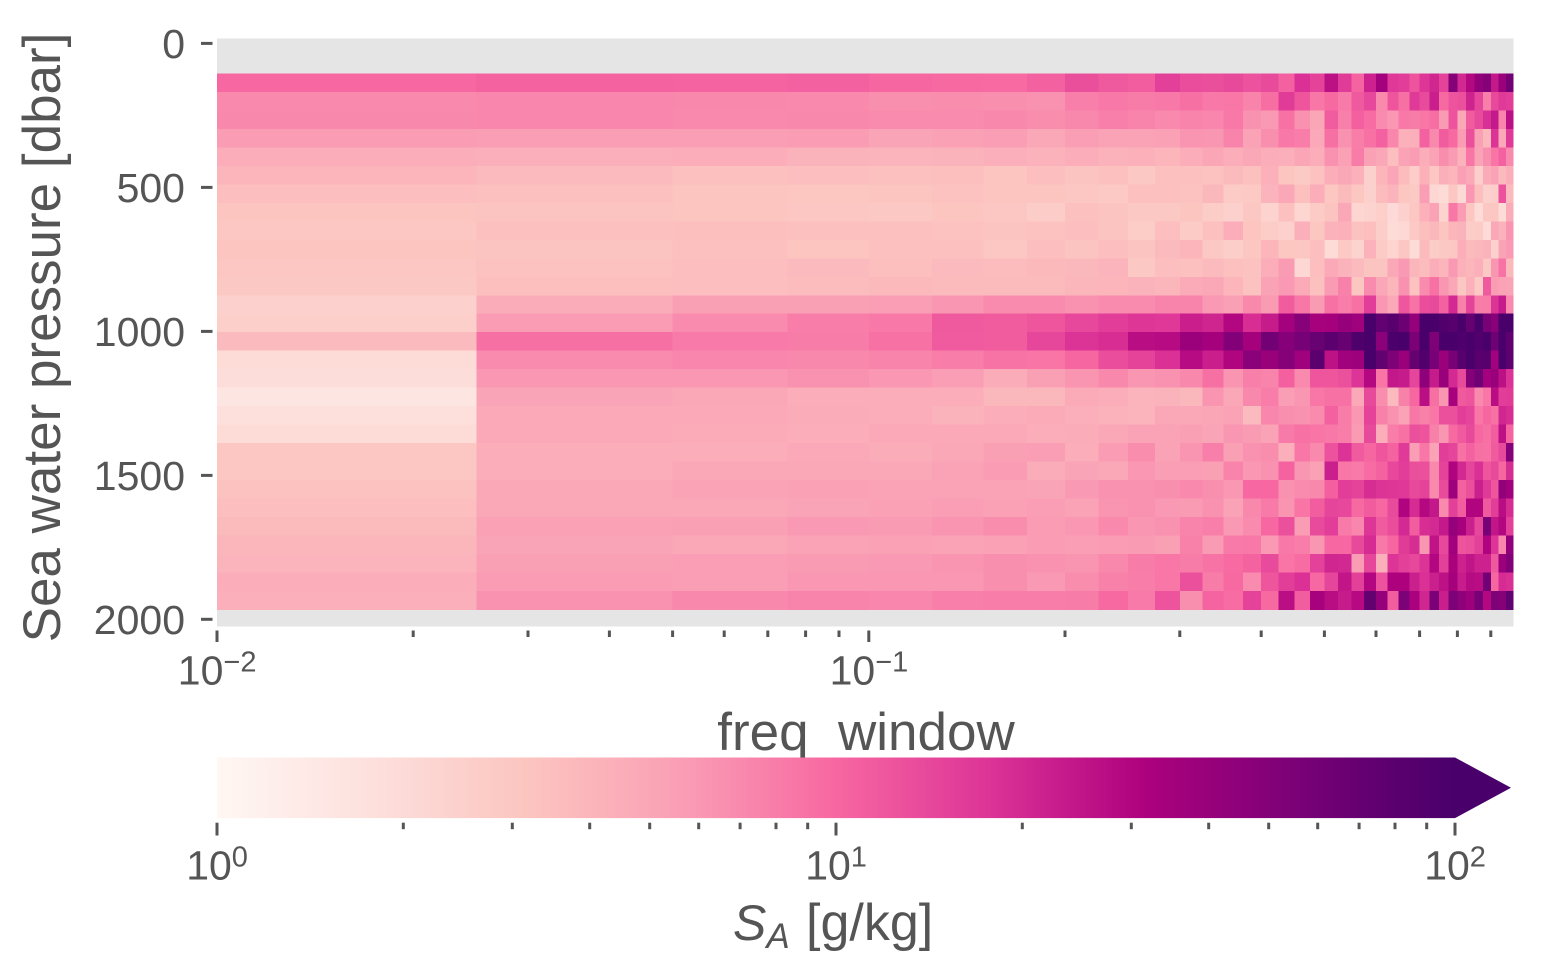  What do you see at coordinates (139, 332) in the screenshot?
I see `svg-text: 1000` at bounding box center [139, 332].